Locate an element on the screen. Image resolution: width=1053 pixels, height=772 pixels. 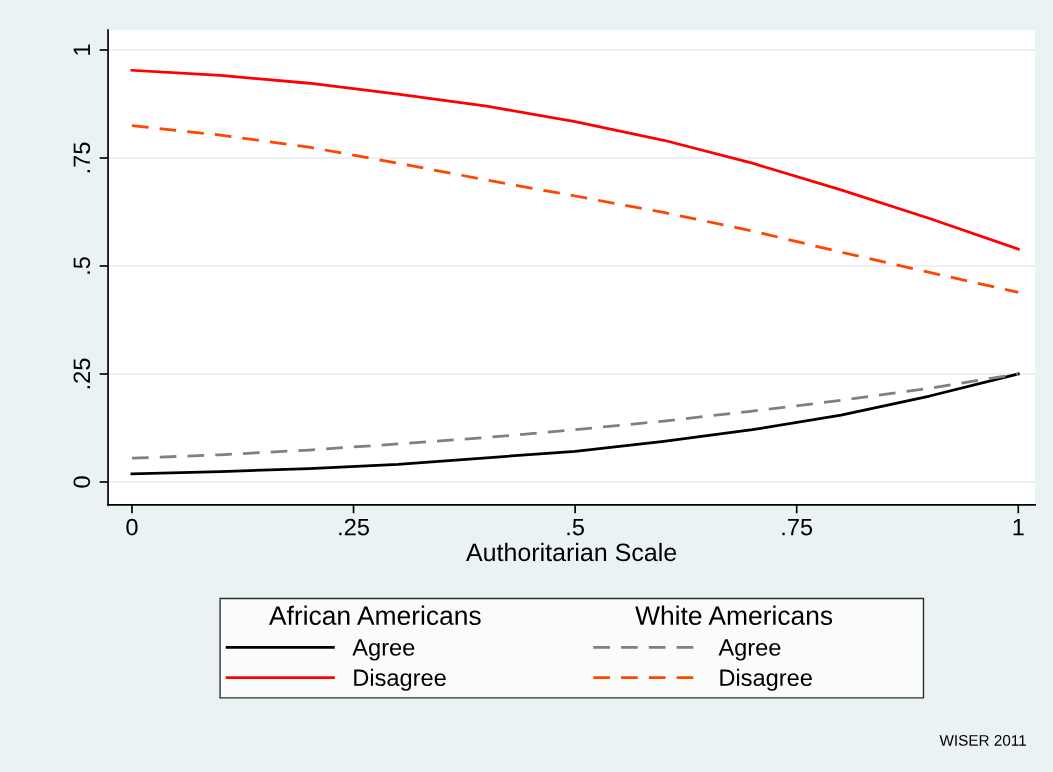
x-tick-label: .75 is located at coordinates (797, 527).